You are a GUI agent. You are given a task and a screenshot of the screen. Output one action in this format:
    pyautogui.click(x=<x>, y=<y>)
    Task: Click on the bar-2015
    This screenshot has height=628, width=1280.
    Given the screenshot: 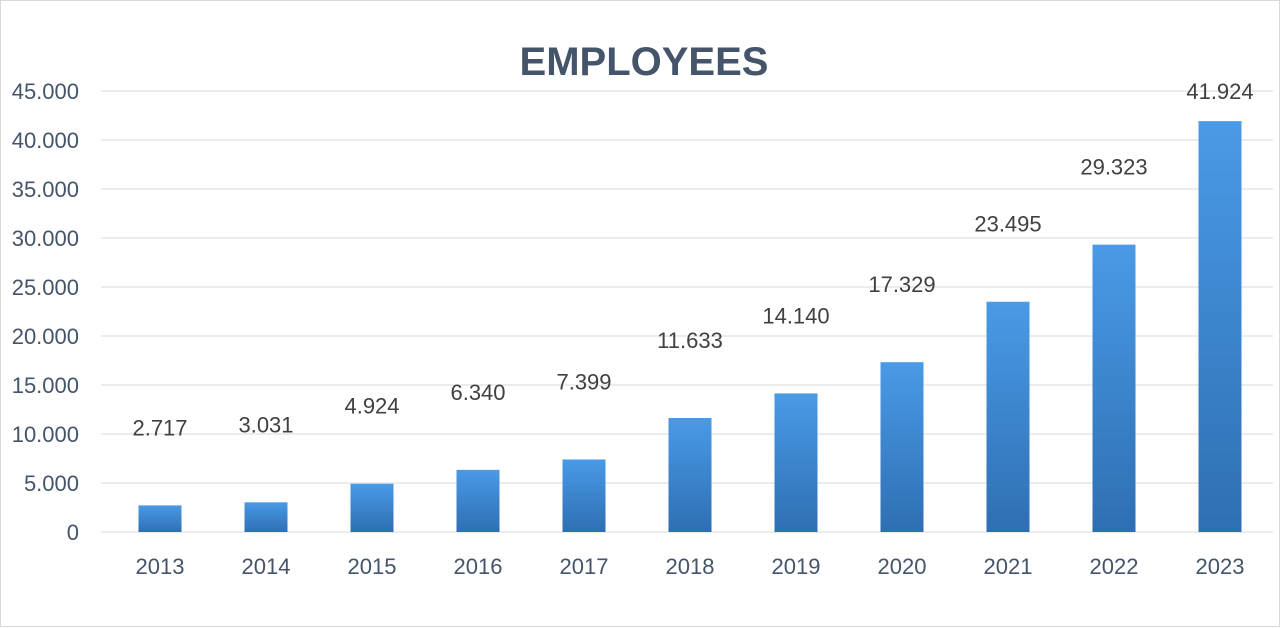 What is the action you would take?
    pyautogui.click(x=372, y=507)
    